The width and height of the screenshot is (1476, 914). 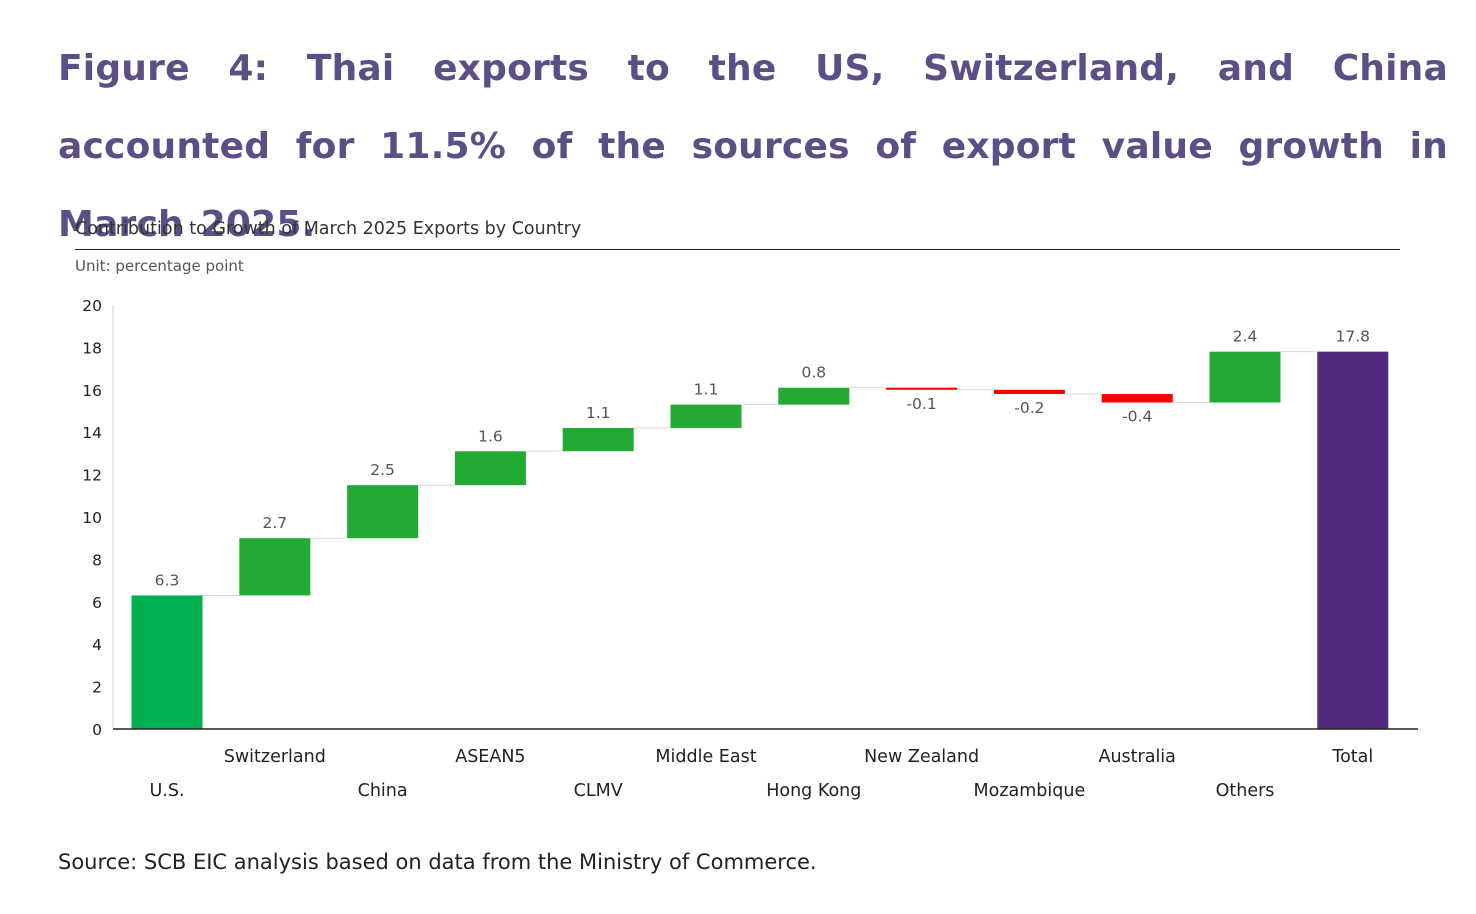 I want to click on x-tick-label: U.S., so click(x=166, y=791).